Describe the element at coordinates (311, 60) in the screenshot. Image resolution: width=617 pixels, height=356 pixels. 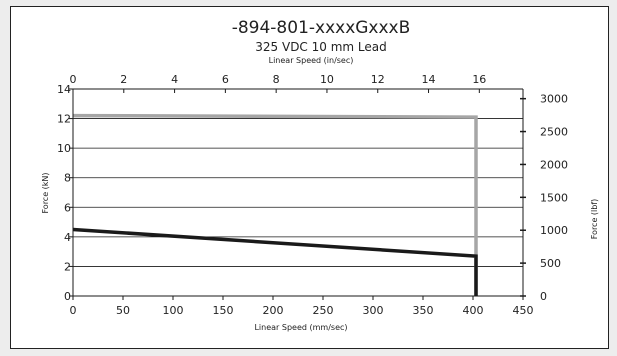
I see `x-axis-top-label: Linear Speed (in/sec)` at that location.